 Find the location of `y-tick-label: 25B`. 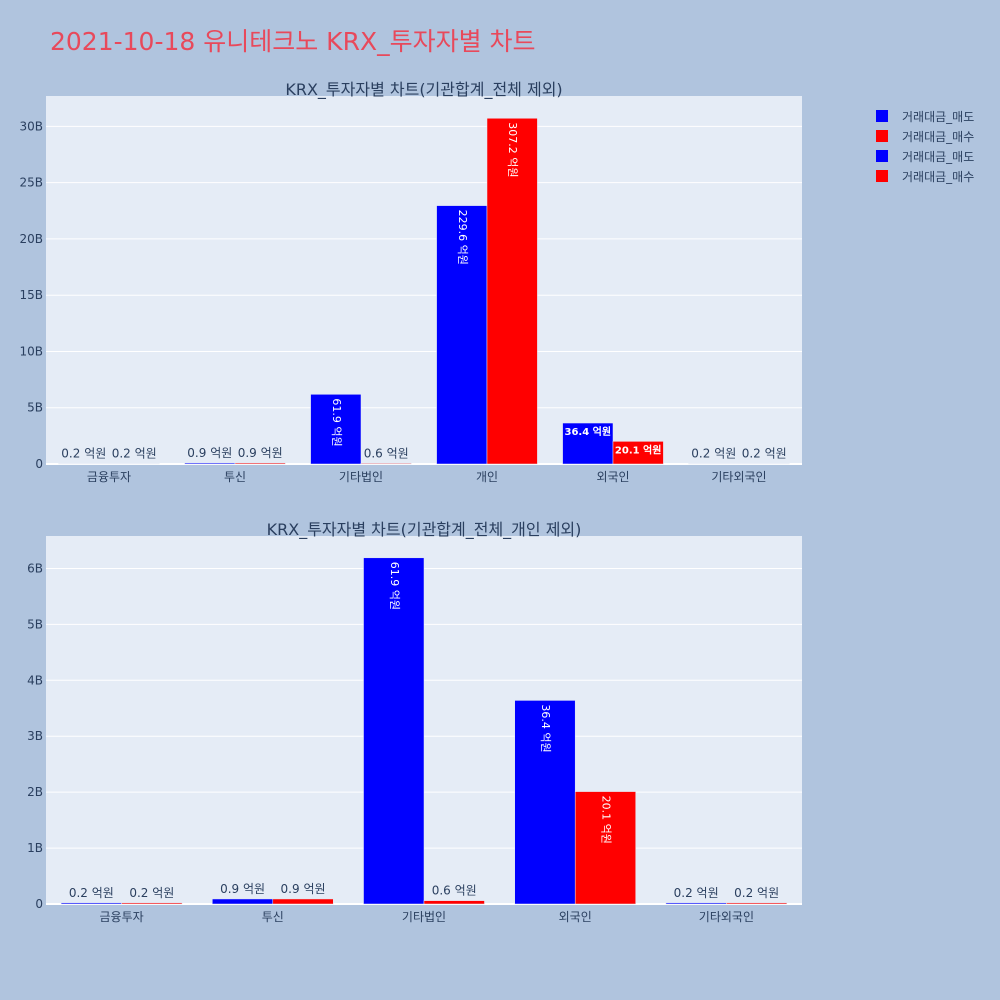

y-tick-label: 25B is located at coordinates (31, 183).